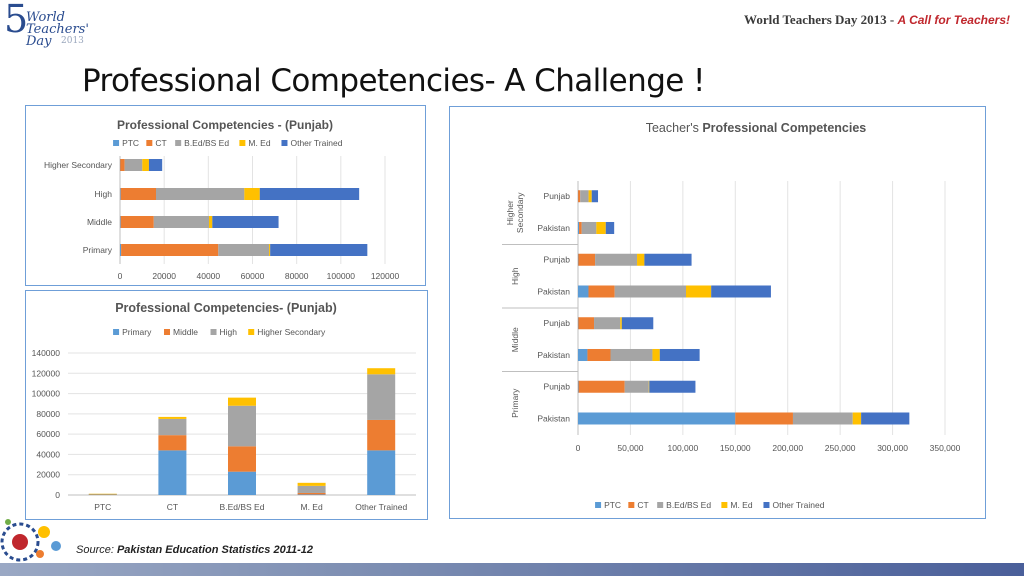  I want to click on group-label: Middle, so click(515, 339).